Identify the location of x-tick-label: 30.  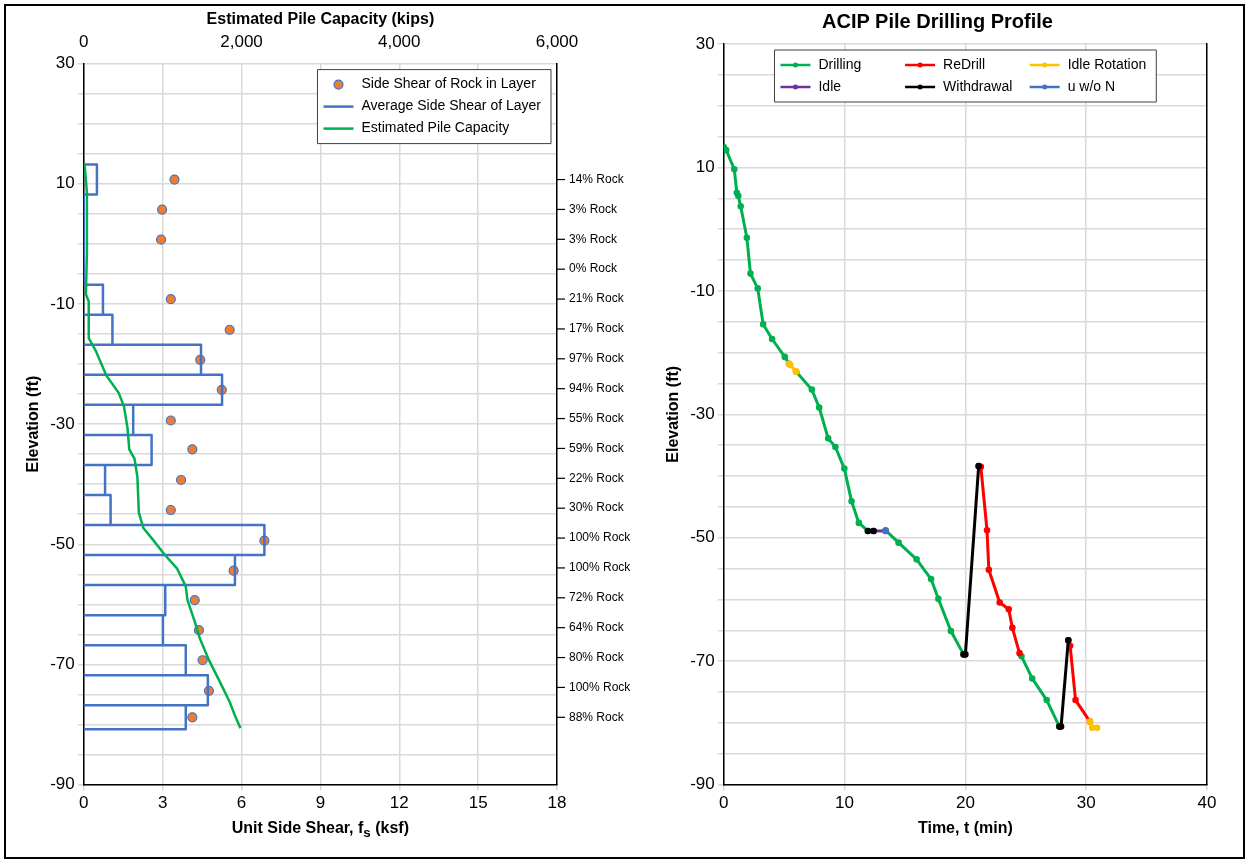
(1086, 803).